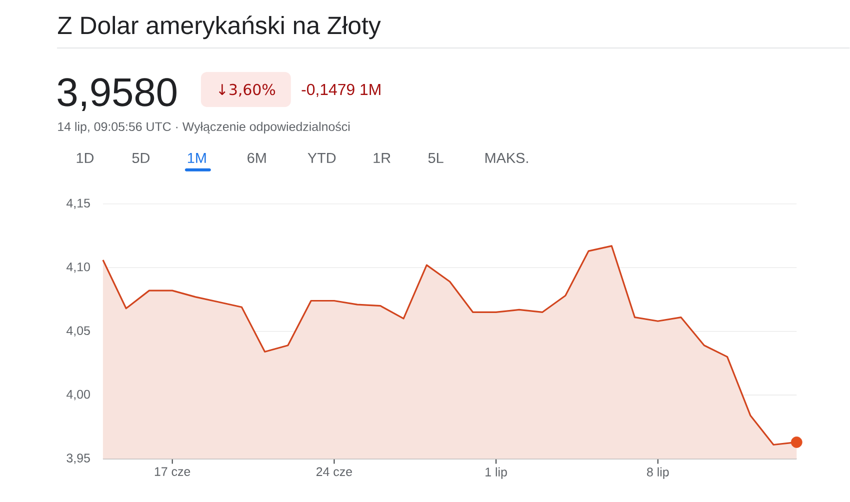 This screenshot has width=850, height=502. What do you see at coordinates (197, 158) in the screenshot?
I see `text: 1M` at bounding box center [197, 158].